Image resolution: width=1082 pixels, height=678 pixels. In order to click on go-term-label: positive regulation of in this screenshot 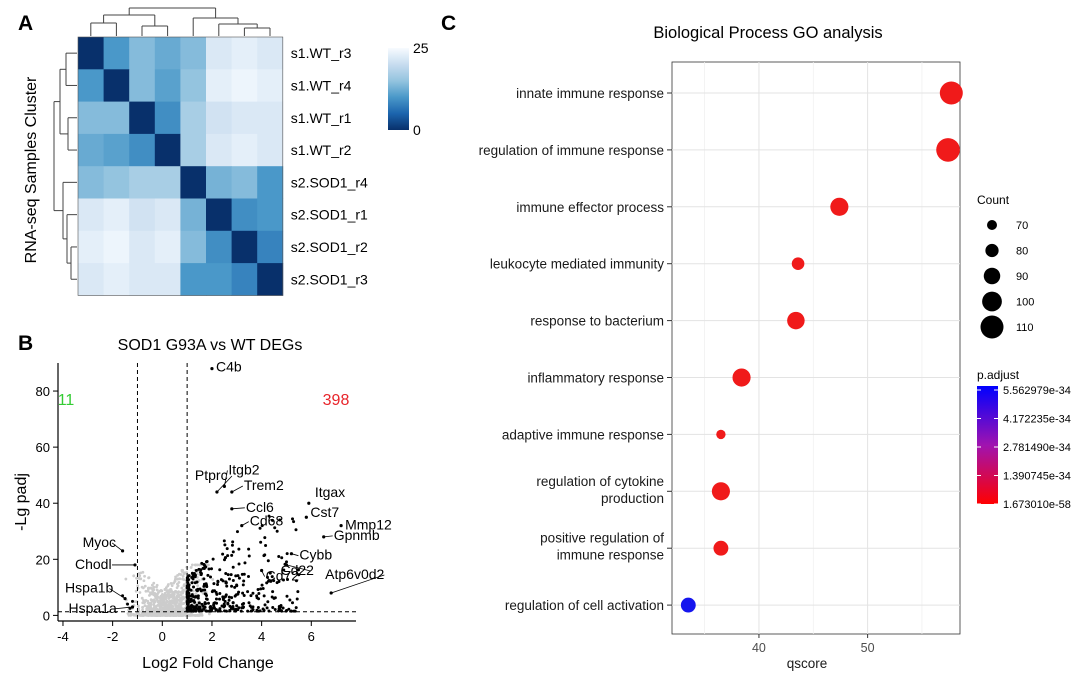, I will do `click(602, 538)`.